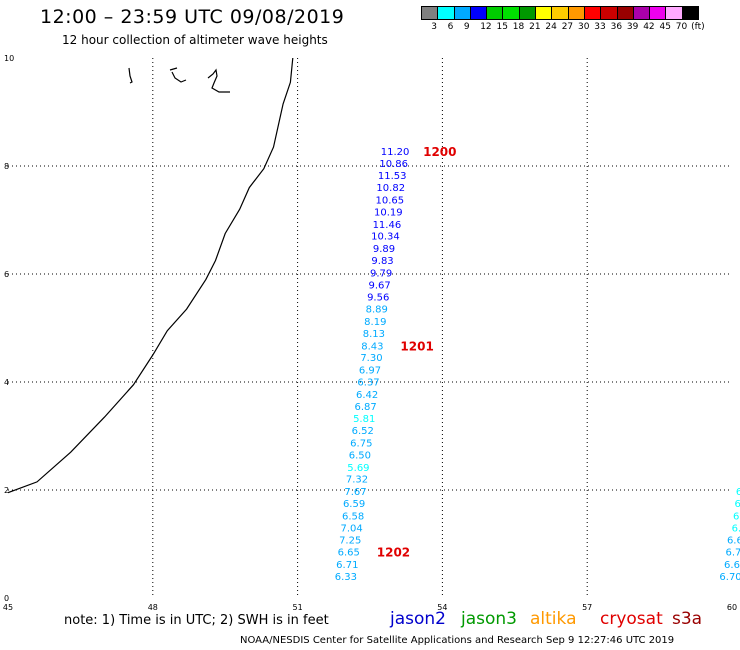  What do you see at coordinates (632, 27) in the screenshot?
I see `legend-label: 39` at bounding box center [632, 27].